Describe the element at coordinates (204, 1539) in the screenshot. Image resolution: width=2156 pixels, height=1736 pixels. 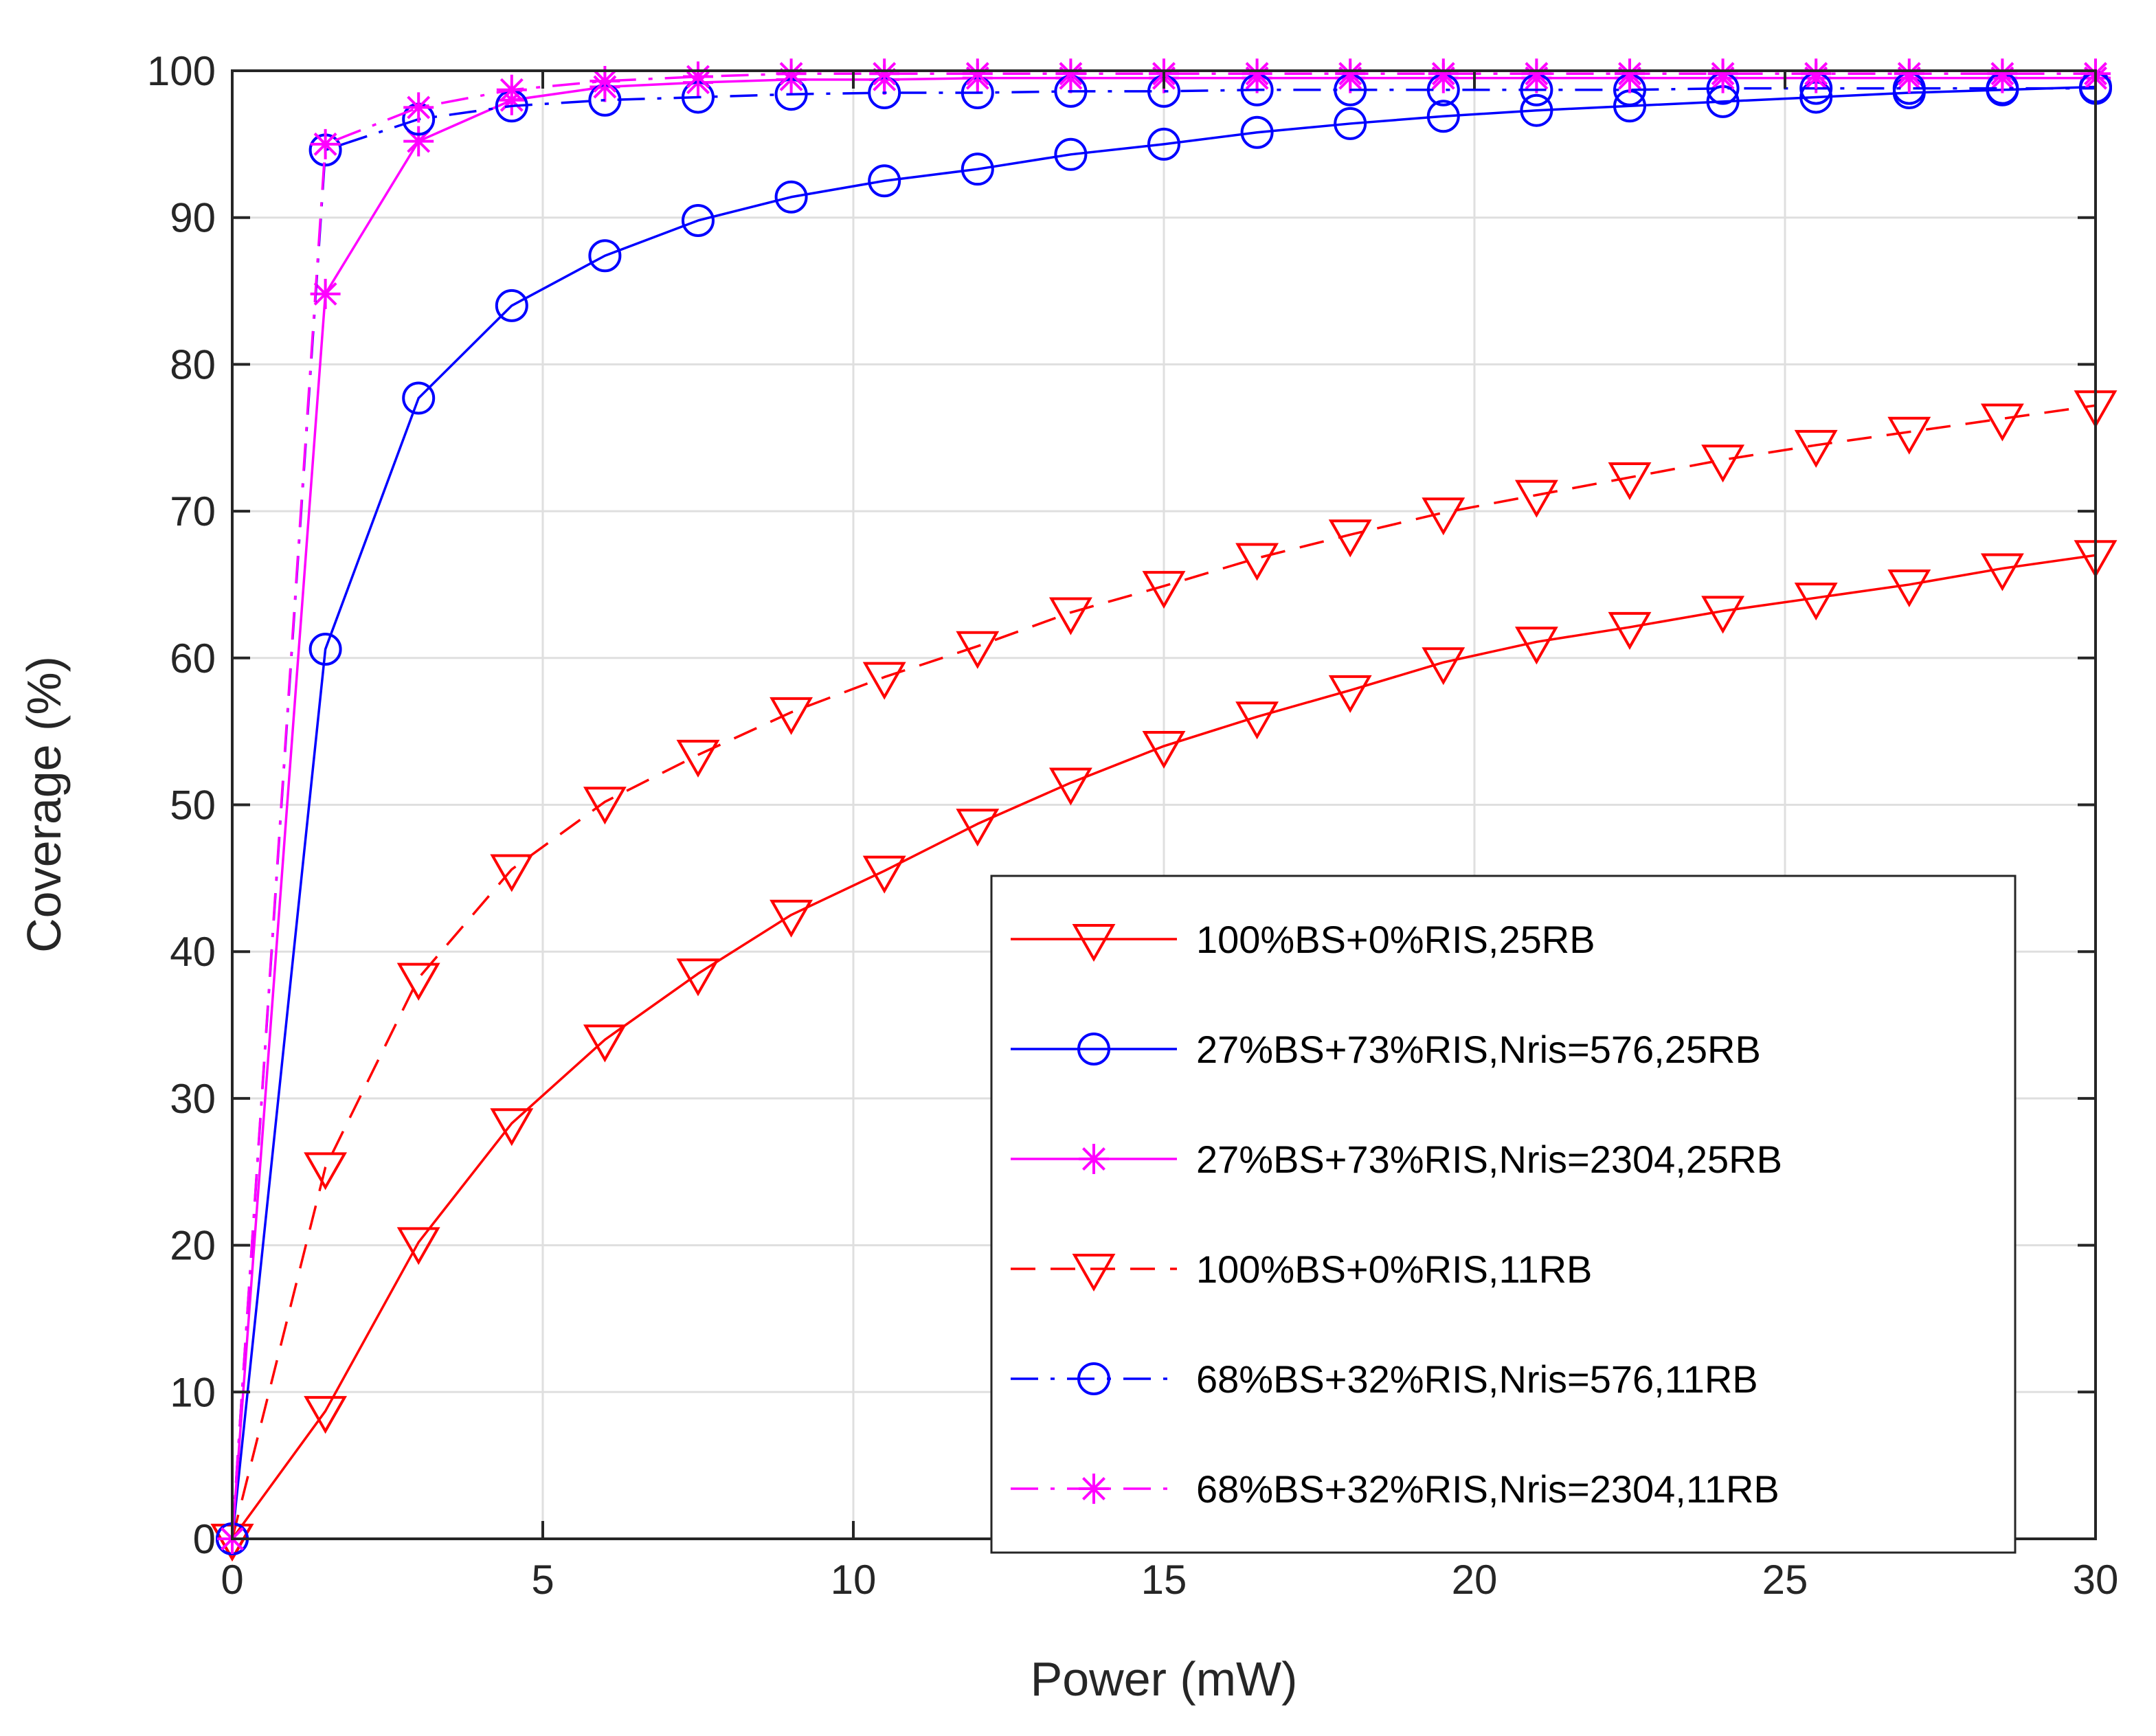
I see `y-tick-label: 0` at that location.